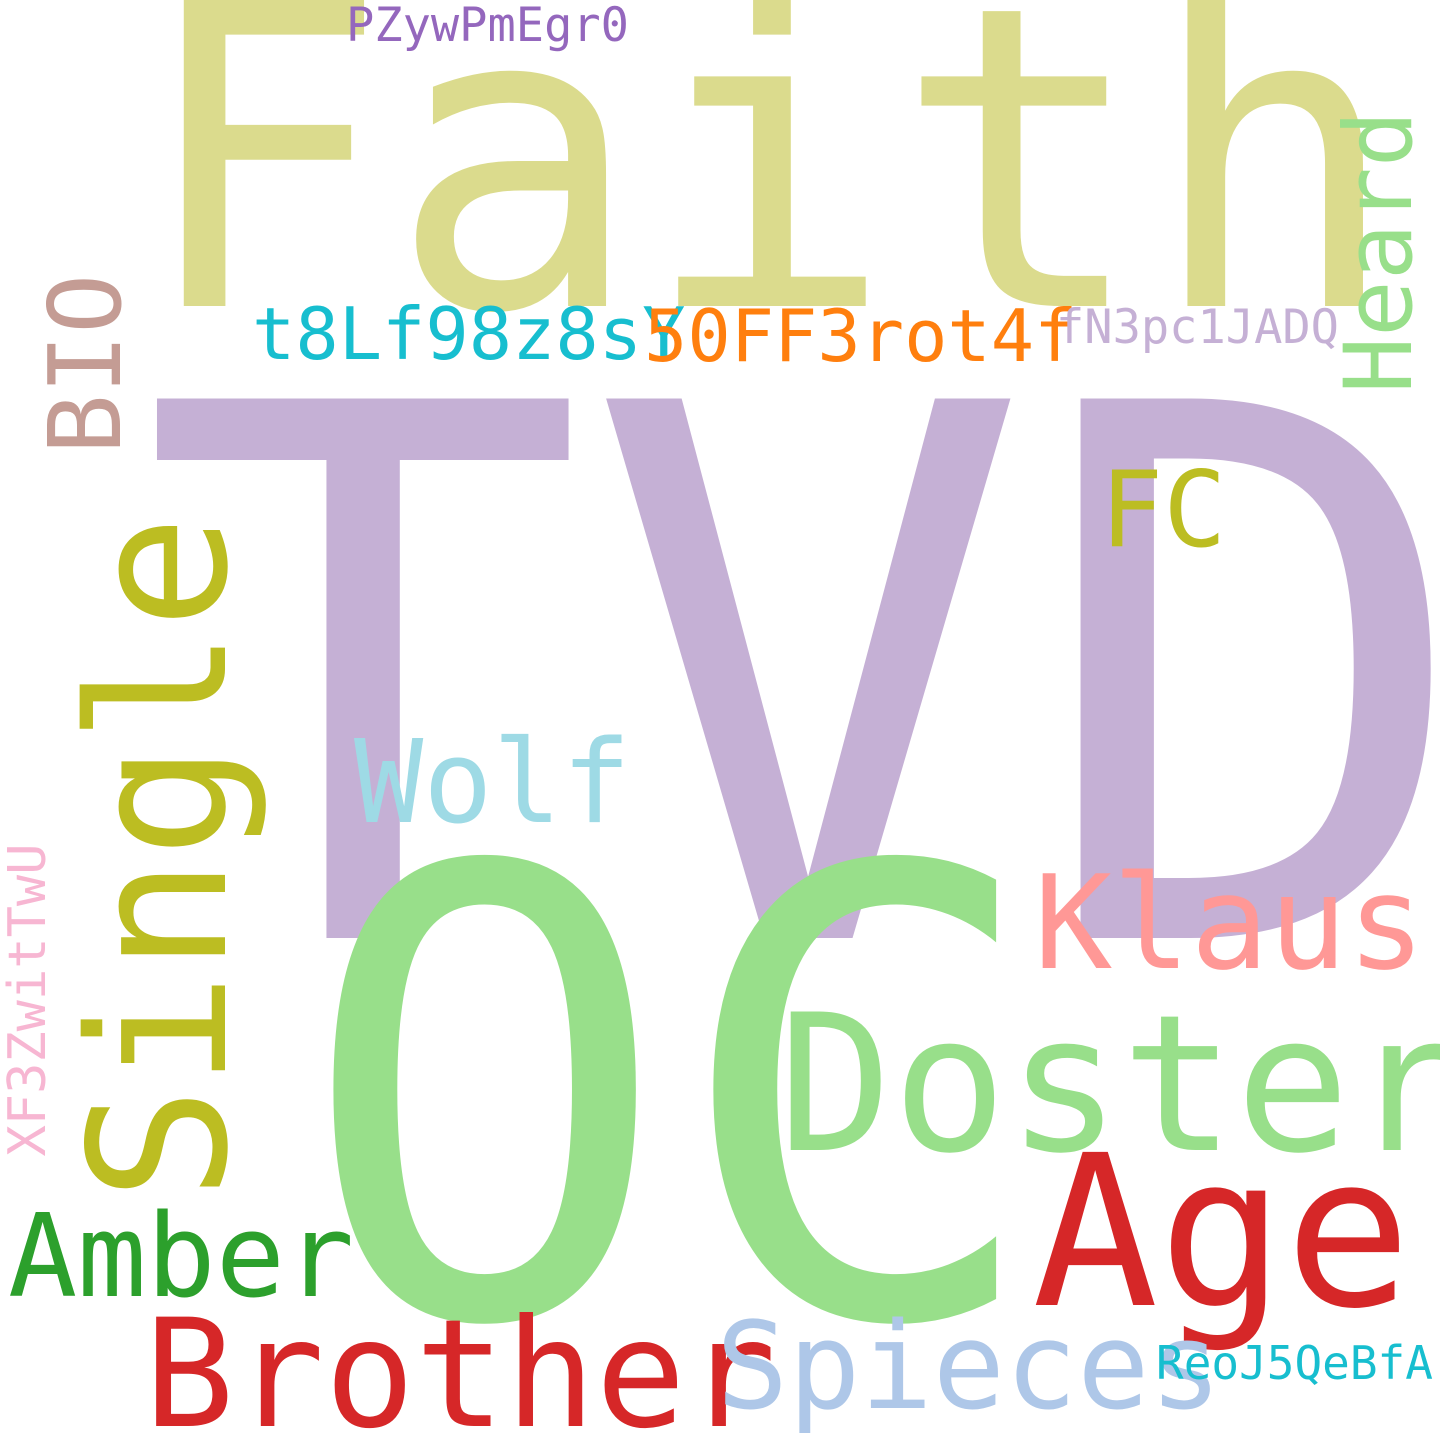 The width and height of the screenshot is (1440, 1440). Describe the element at coordinates (1294, 1363) in the screenshot. I see `word-reoj5qebfa: ReoJ5QeBfA` at that location.